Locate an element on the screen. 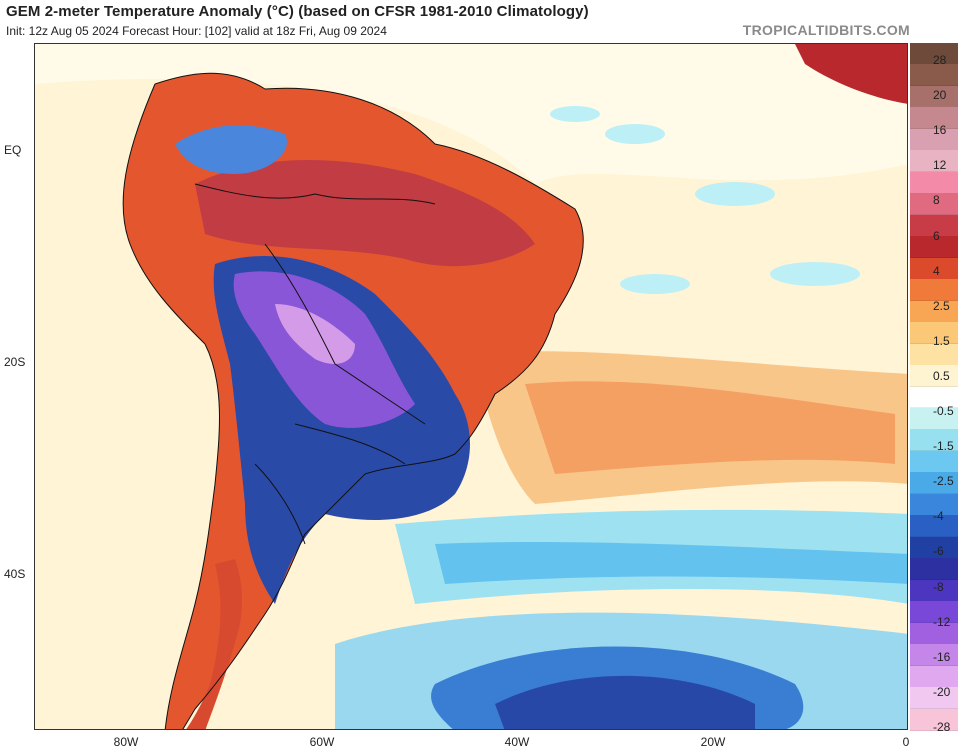  colorbar-tick-label: 6 is located at coordinates (936, 235).